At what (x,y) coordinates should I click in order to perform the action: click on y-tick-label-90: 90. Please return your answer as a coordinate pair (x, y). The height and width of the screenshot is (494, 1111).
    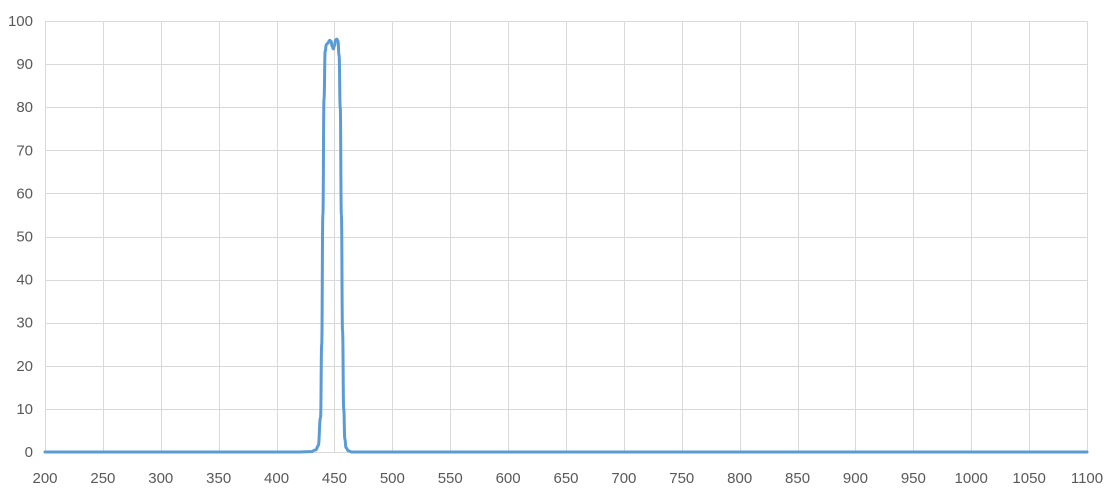
    Looking at the image, I should click on (24, 64).